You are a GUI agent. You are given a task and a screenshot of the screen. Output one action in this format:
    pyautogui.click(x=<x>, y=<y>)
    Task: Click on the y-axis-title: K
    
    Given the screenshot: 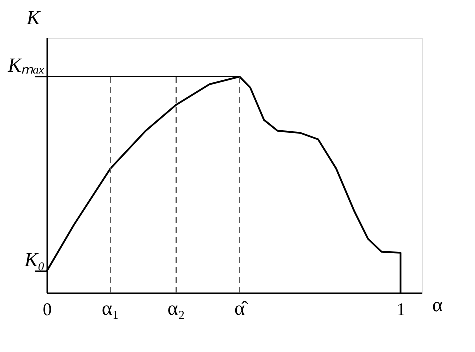 What is the action you would take?
    pyautogui.click(x=34, y=19)
    